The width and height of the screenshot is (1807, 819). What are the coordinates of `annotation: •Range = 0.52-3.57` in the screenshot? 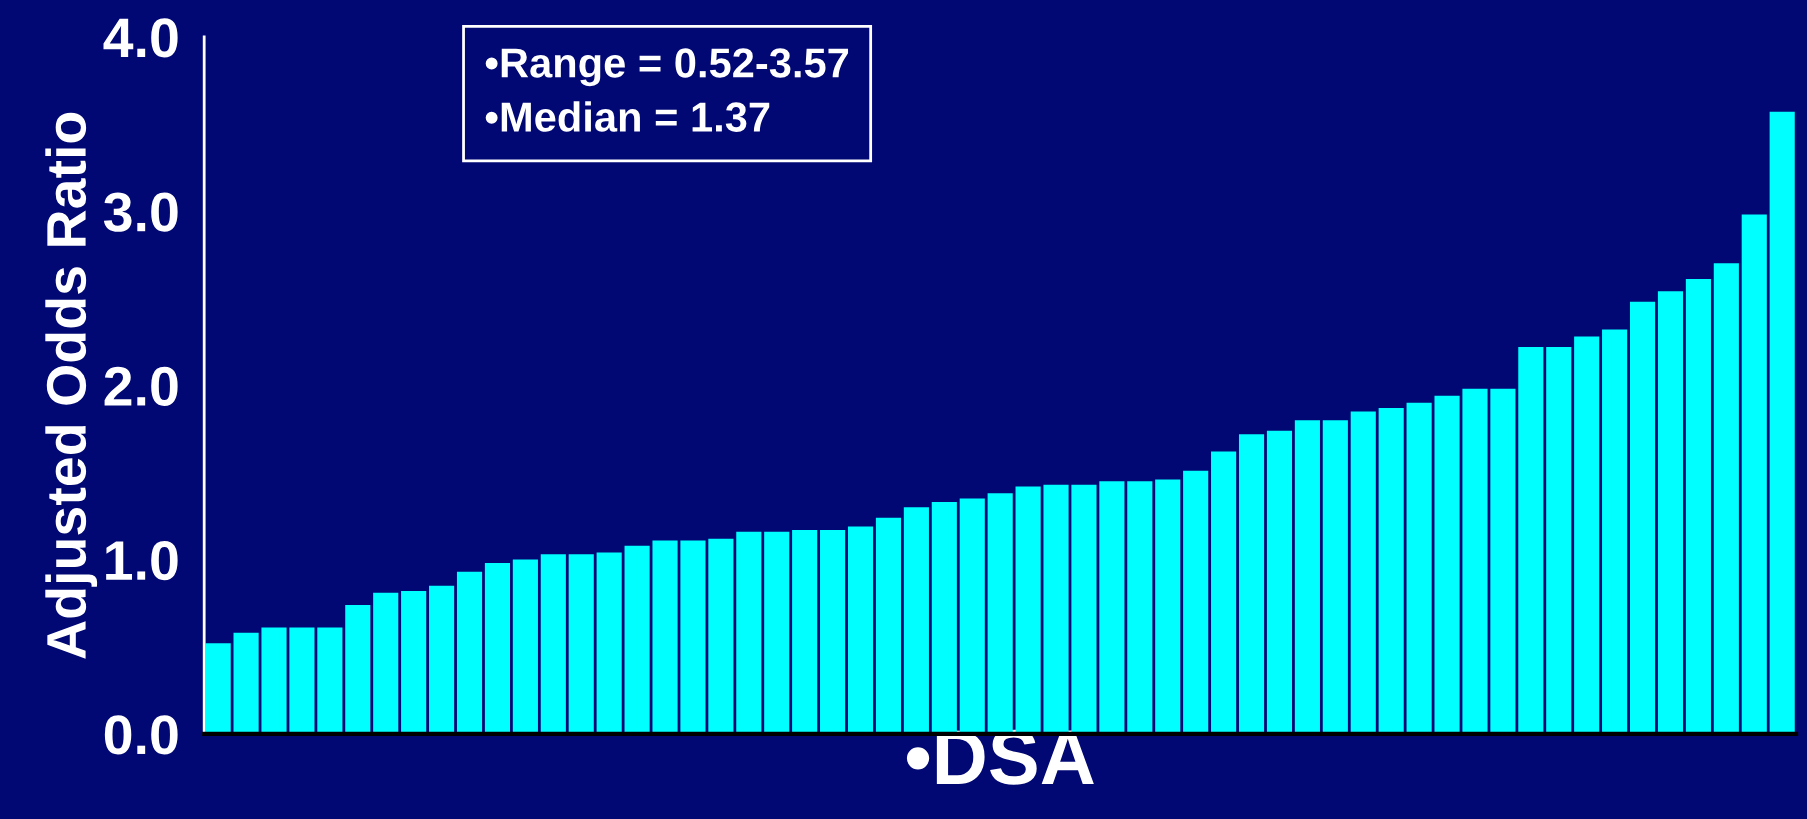 It's located at (667, 67).